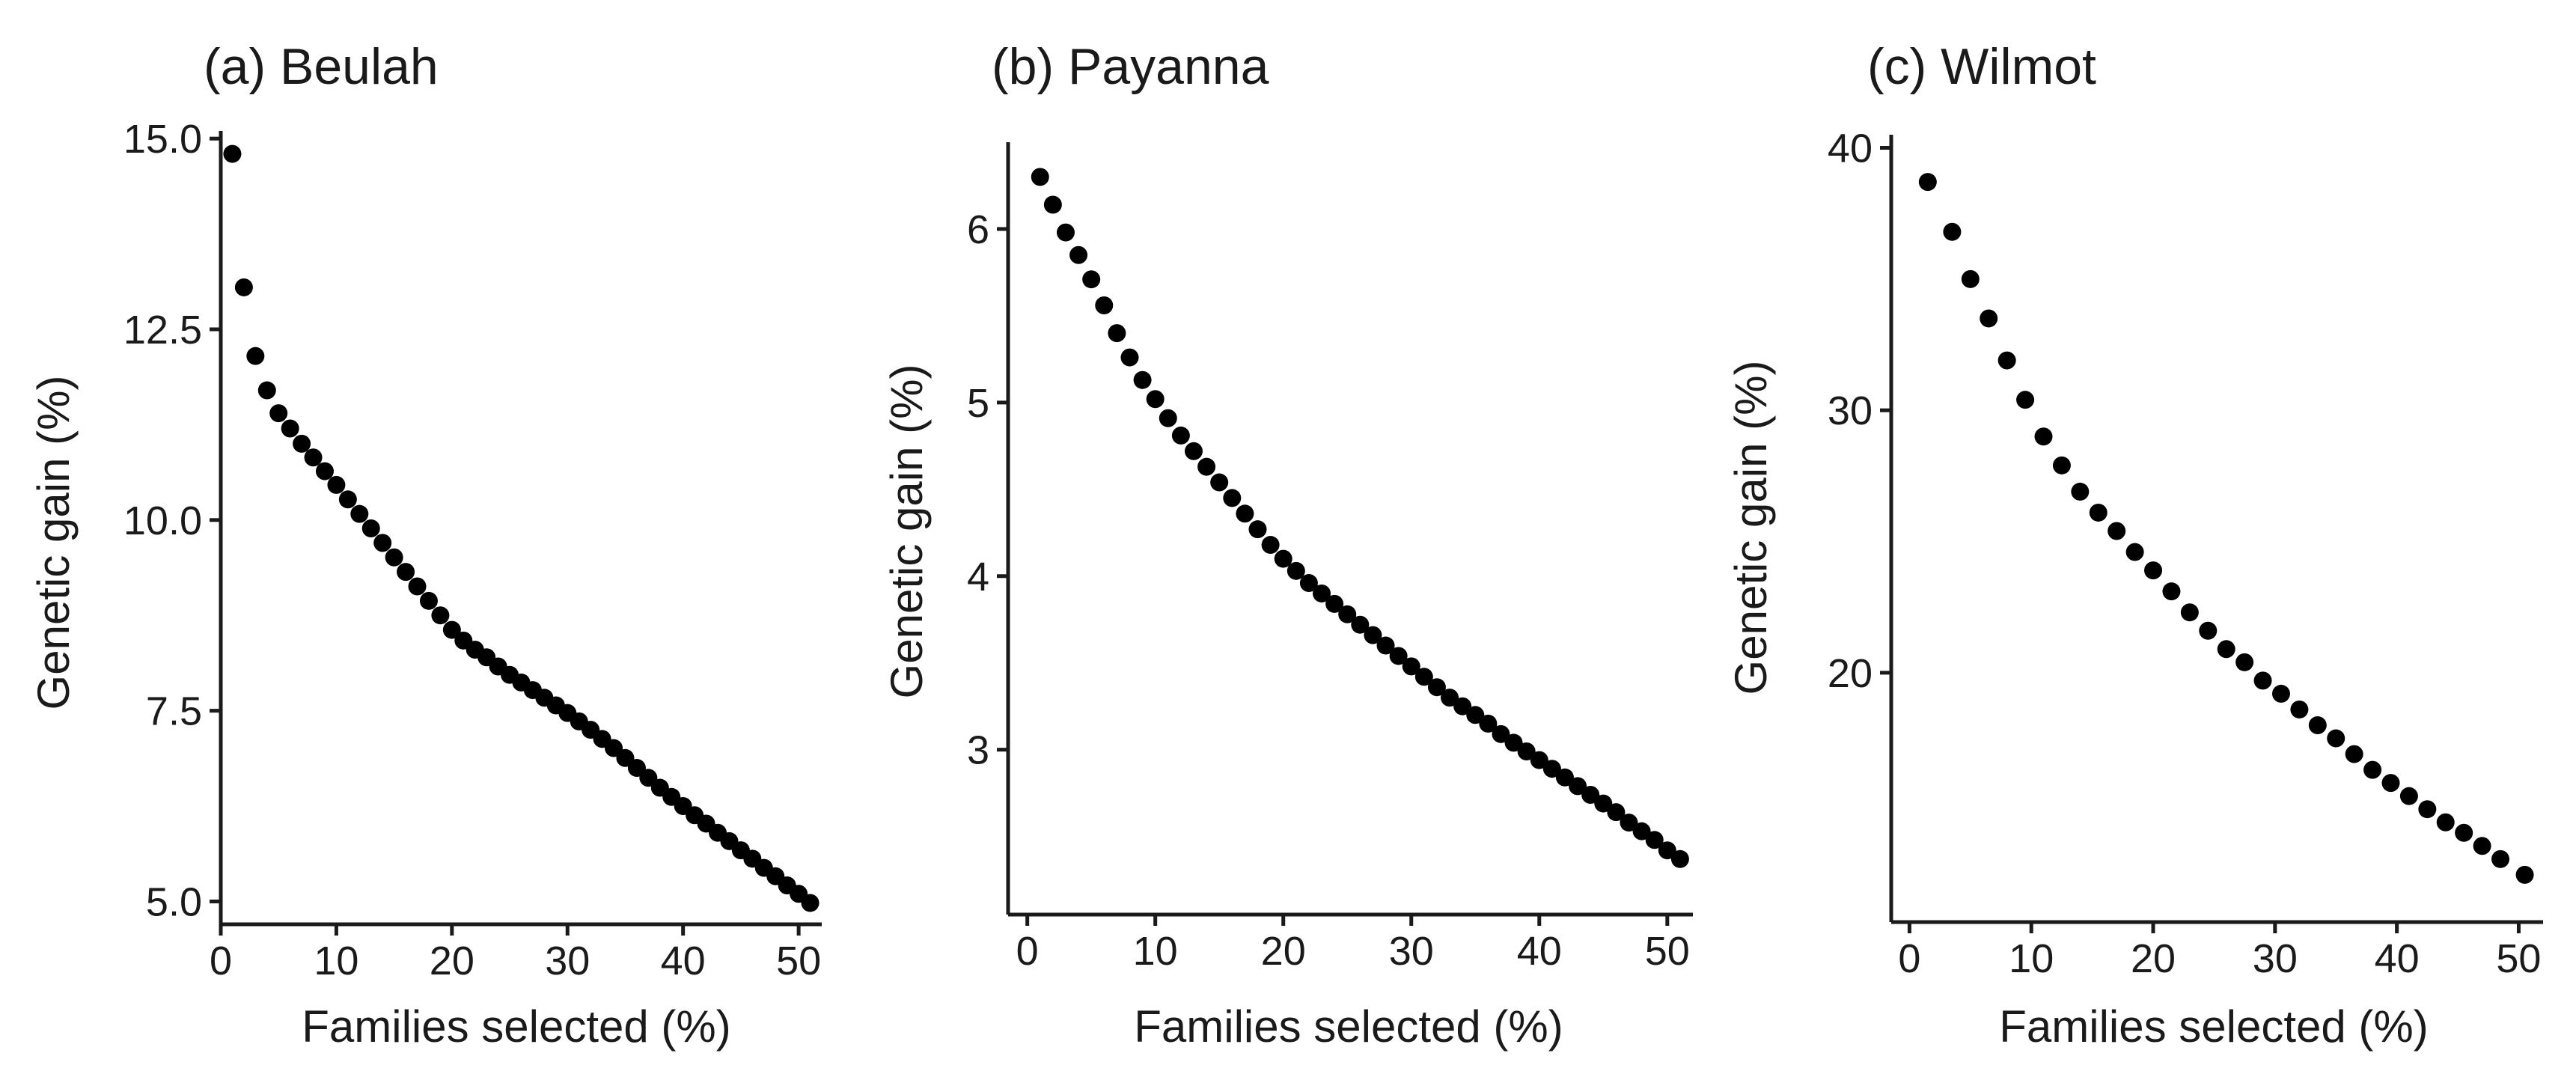 Image resolution: width=2576 pixels, height=1074 pixels. What do you see at coordinates (1667, 951) in the screenshot?
I see `x-tick-label: 50` at bounding box center [1667, 951].